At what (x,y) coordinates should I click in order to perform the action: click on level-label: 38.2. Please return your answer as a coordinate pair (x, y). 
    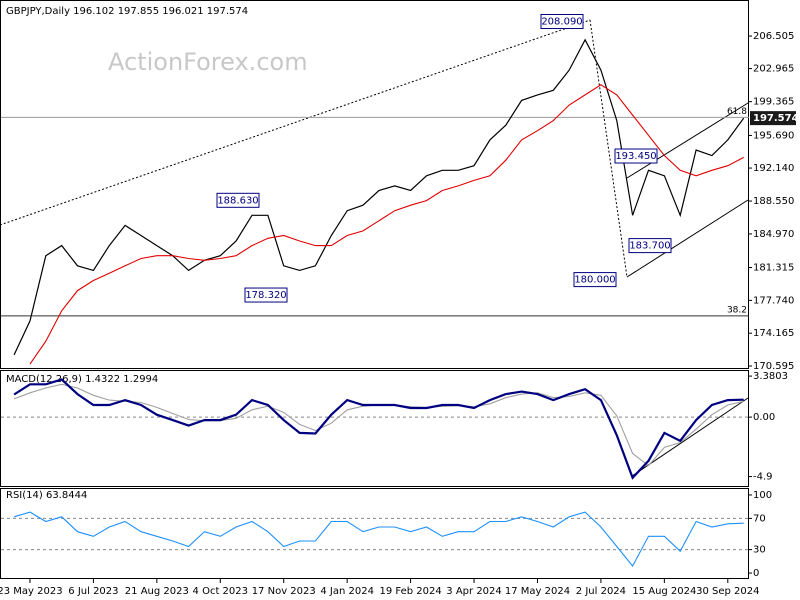
    Looking at the image, I should click on (737, 310).